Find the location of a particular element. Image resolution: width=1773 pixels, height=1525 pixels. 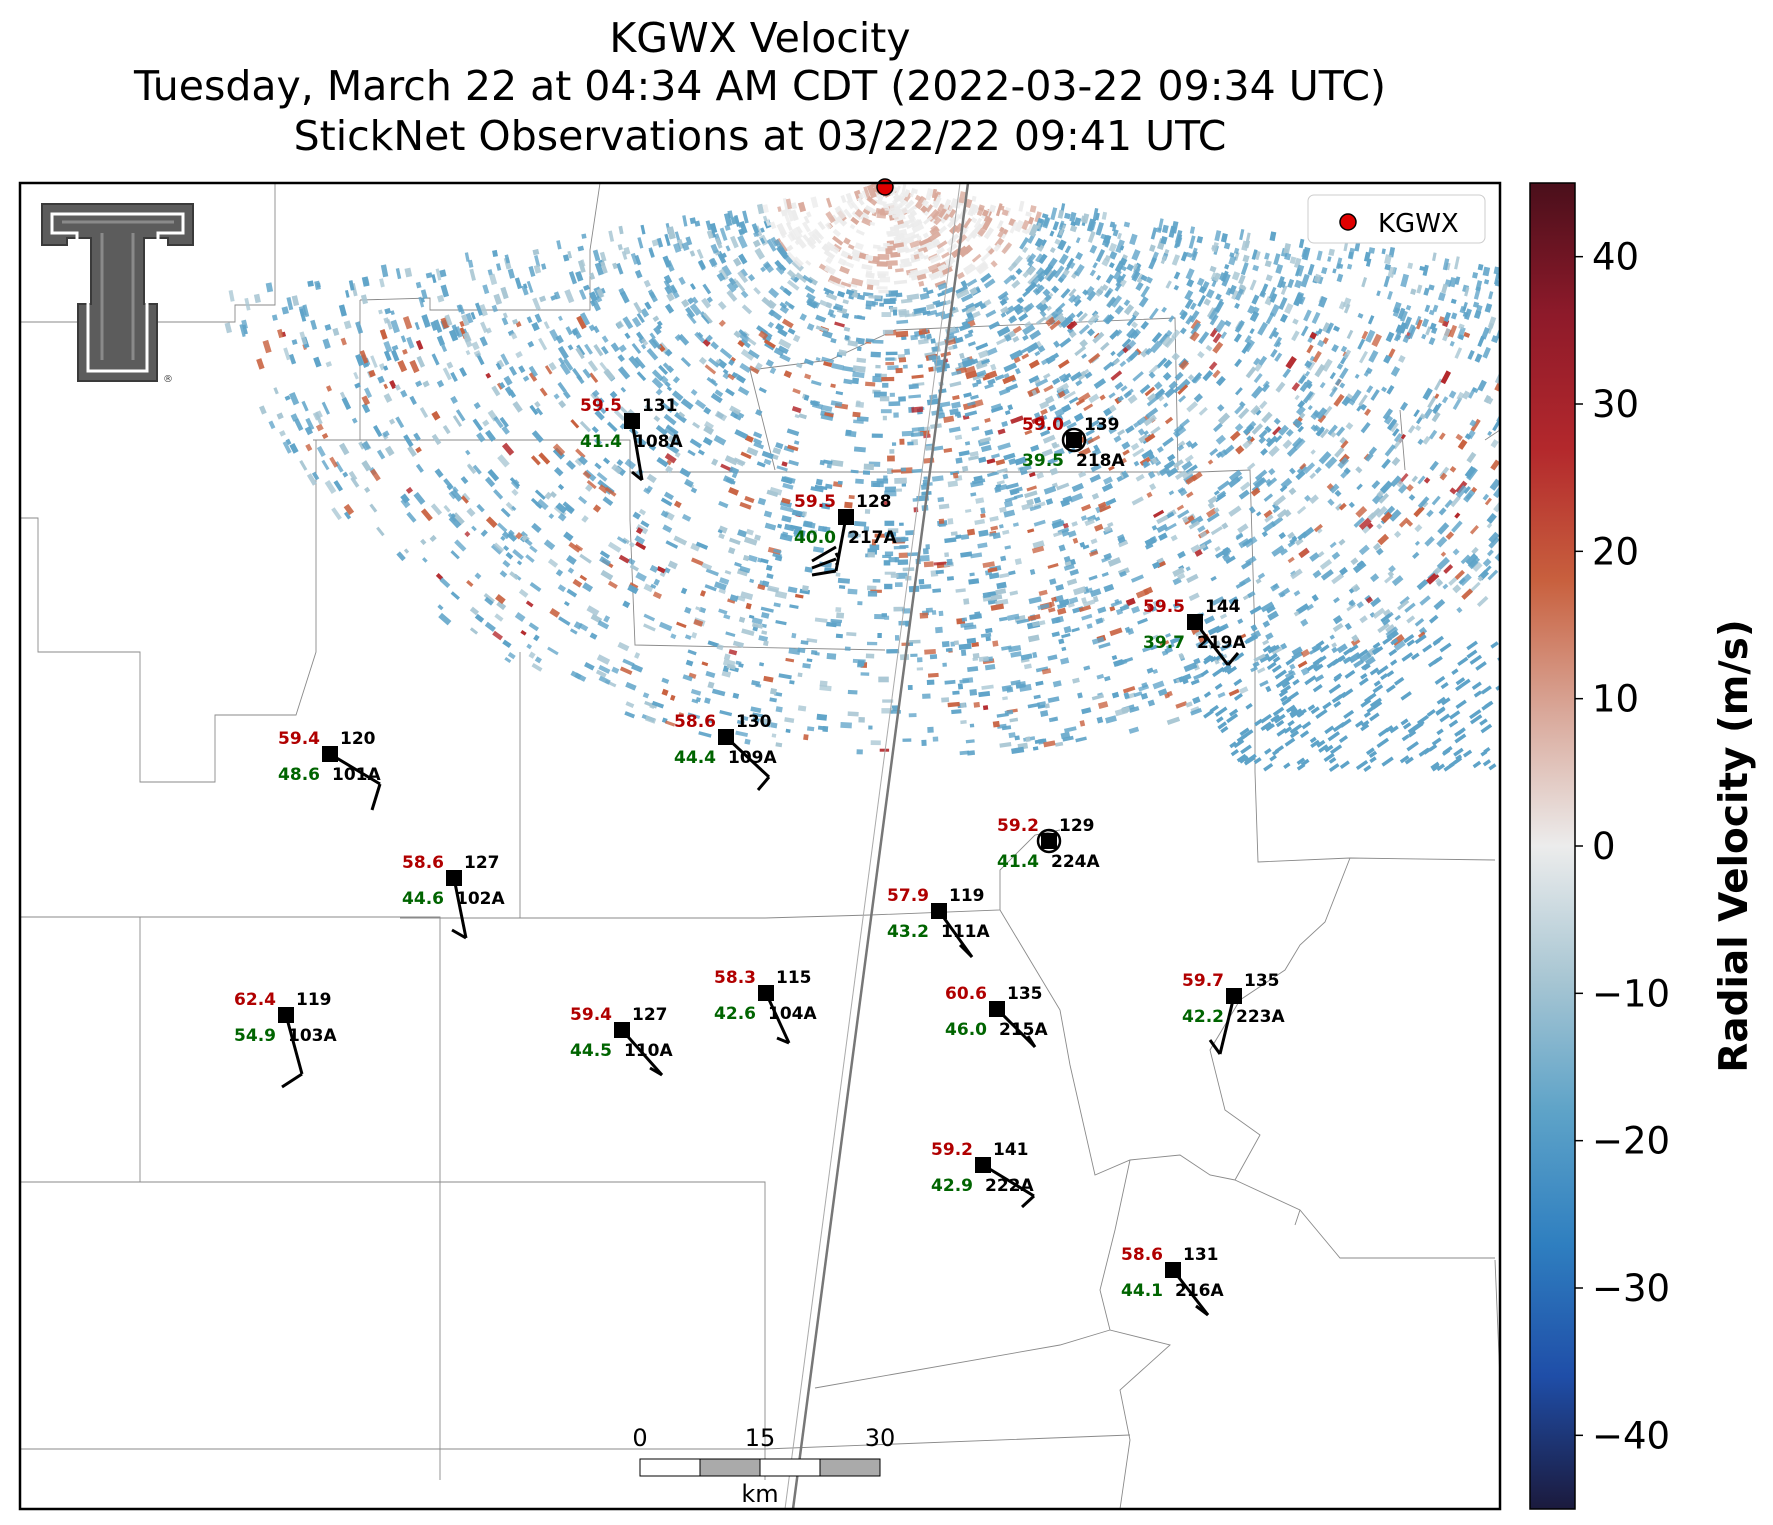

registered-mark: ® is located at coordinates (168, 379).